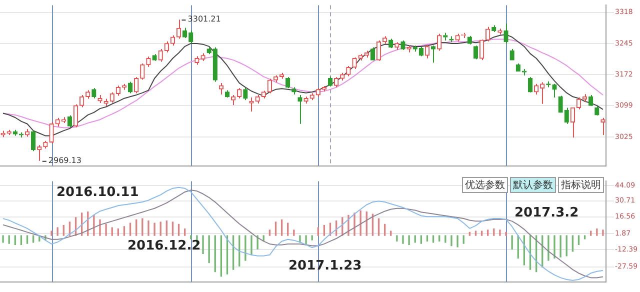  Describe the element at coordinates (485, 185) in the screenshot. I see `annotation: 优选参数` at that location.